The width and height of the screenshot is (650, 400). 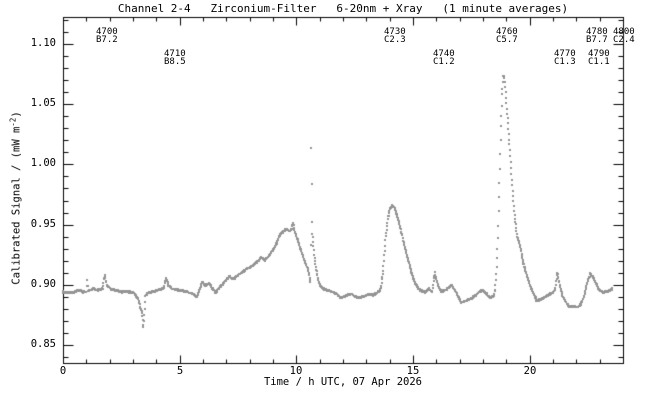 I want to click on flare-class: C1.3, so click(x=565, y=62).